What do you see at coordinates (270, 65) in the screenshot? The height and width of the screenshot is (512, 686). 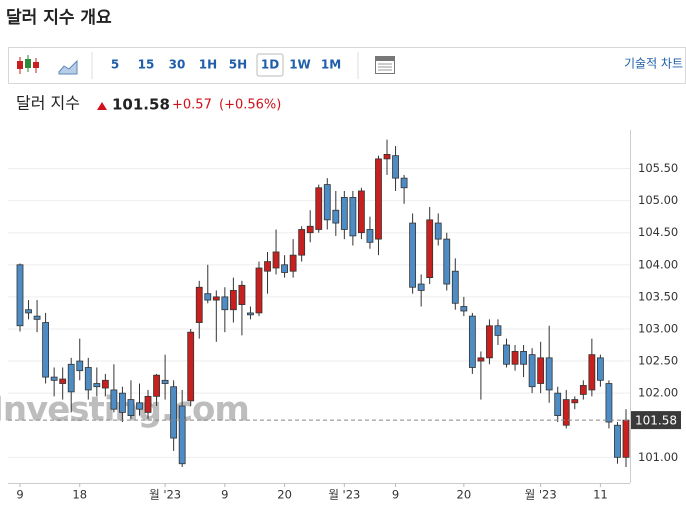 I see `interval-button: 1D` at bounding box center [270, 65].